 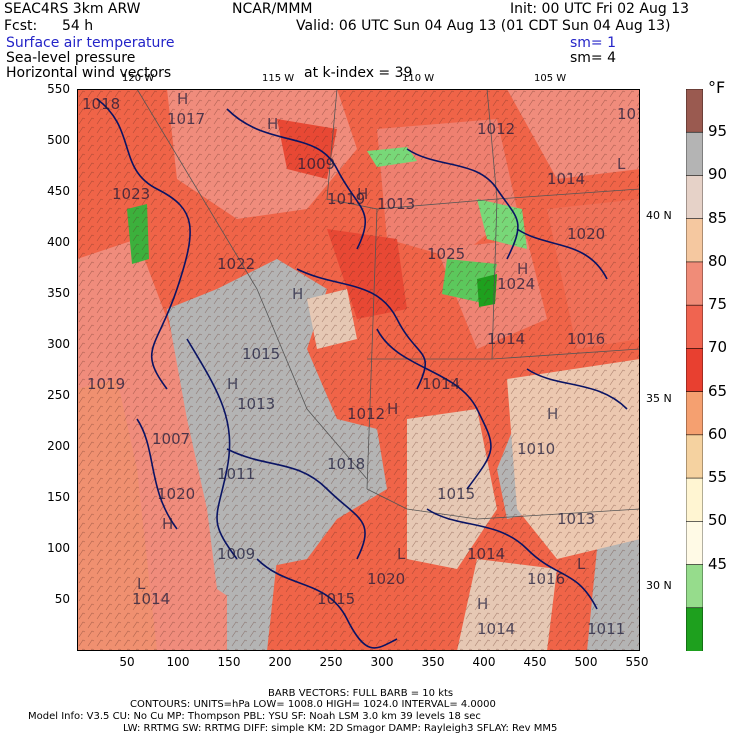 What do you see at coordinates (58, 191) in the screenshot?
I see `y-tick-label: 450` at bounding box center [58, 191].